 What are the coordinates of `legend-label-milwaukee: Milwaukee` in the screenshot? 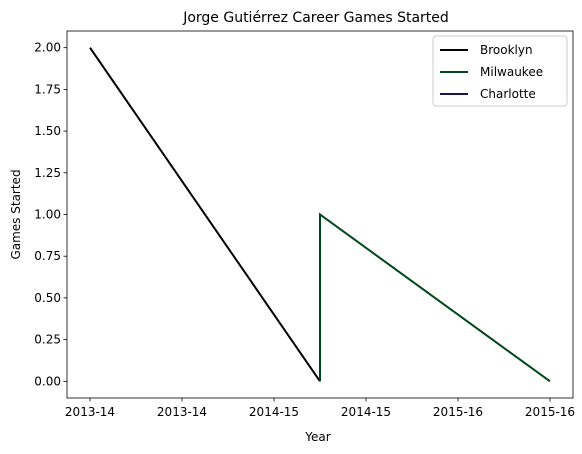 It's located at (511, 72).